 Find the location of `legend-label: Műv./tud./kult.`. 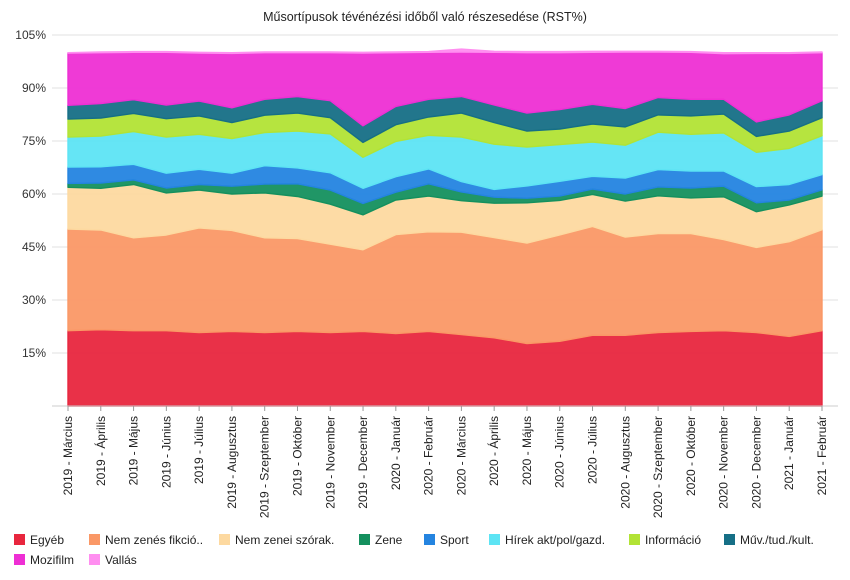

legend-label: Műv./tud./kult. is located at coordinates (777, 540).